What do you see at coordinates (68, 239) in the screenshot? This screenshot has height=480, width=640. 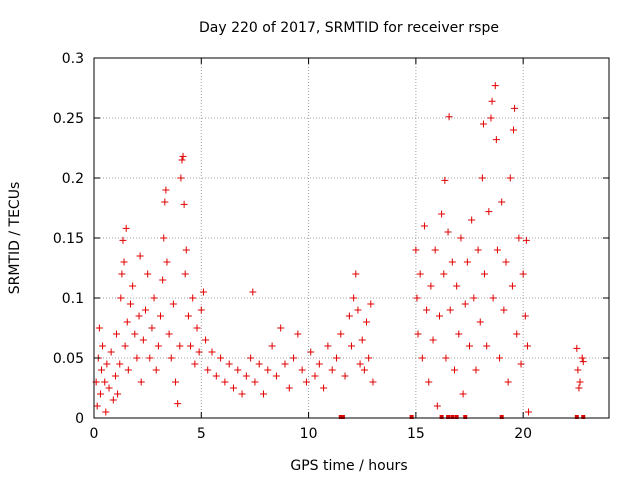 I see `y-tick-labels: 0 0.05 0.1 0.15 0.2 0.25 0.3` at bounding box center [68, 239].